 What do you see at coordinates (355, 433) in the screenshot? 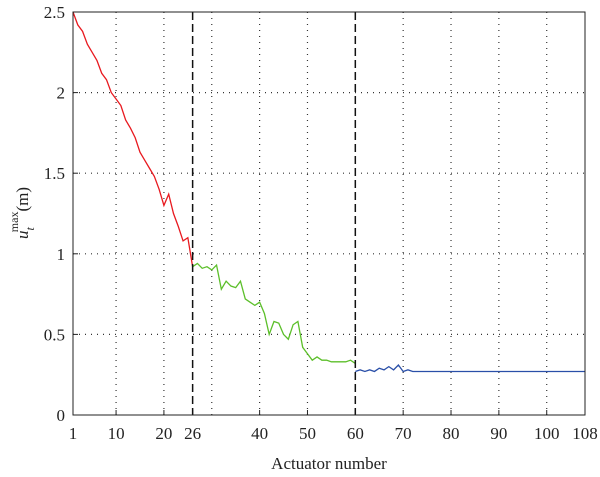
I see `x-tick-label: 60` at bounding box center [355, 433].